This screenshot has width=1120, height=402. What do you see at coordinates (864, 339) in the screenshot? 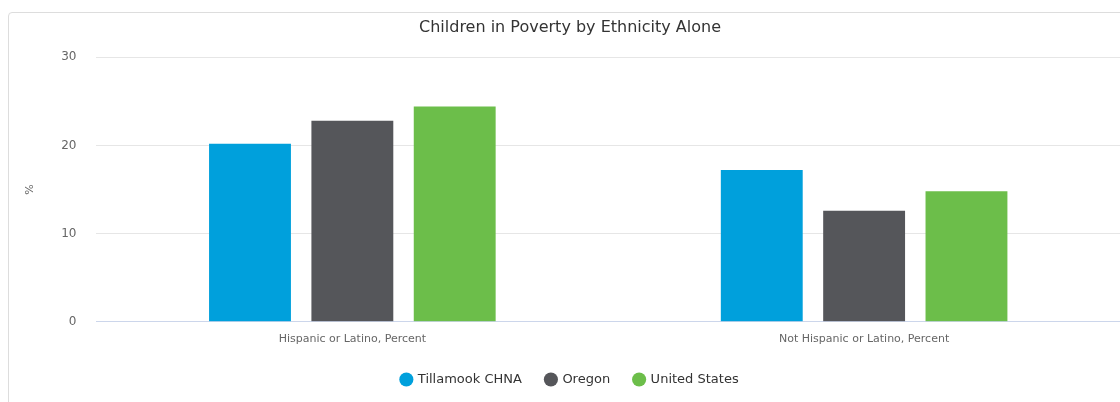
I see `x-tick-label: Not Hispanic or Latino, Percent` at bounding box center [864, 339].